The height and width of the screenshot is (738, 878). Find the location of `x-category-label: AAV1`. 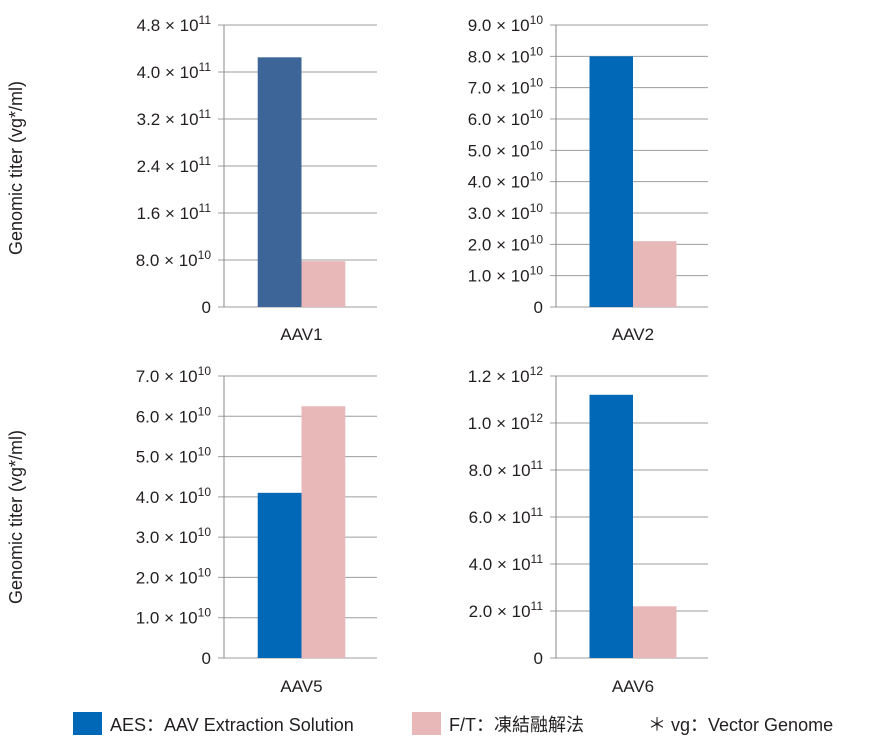

x-category-label: AAV1 is located at coordinates (301, 334).